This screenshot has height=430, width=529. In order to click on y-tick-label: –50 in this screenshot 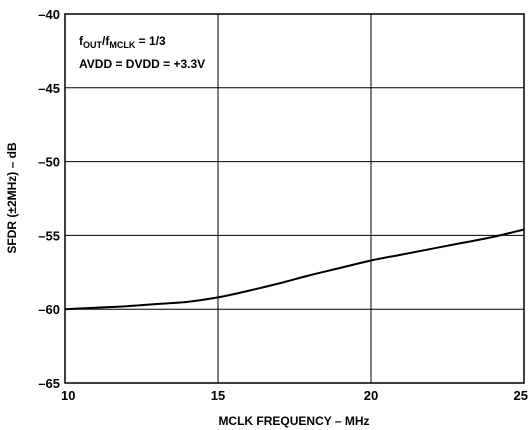, I will do `click(49, 162)`.